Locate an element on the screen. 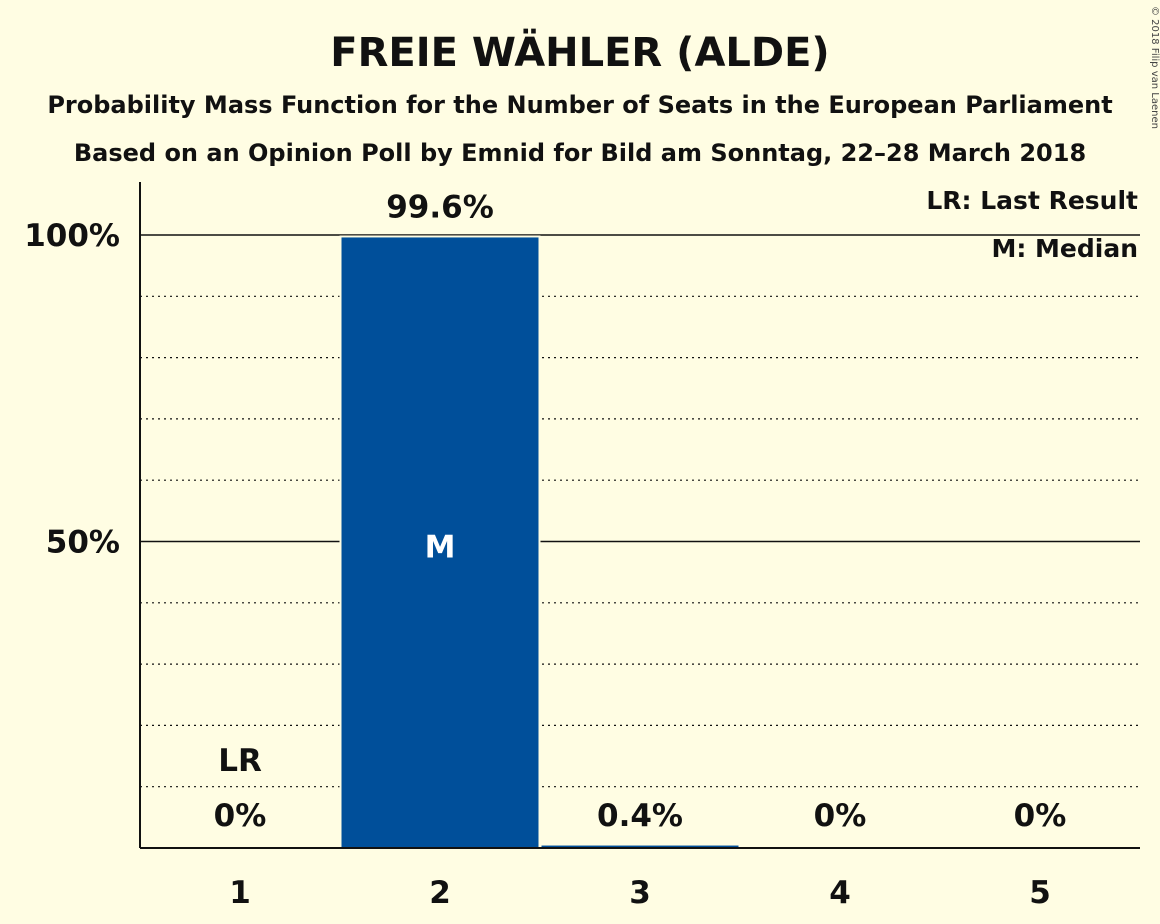 The image size is (1160, 924). last-result-marker: LR is located at coordinates (240, 761).